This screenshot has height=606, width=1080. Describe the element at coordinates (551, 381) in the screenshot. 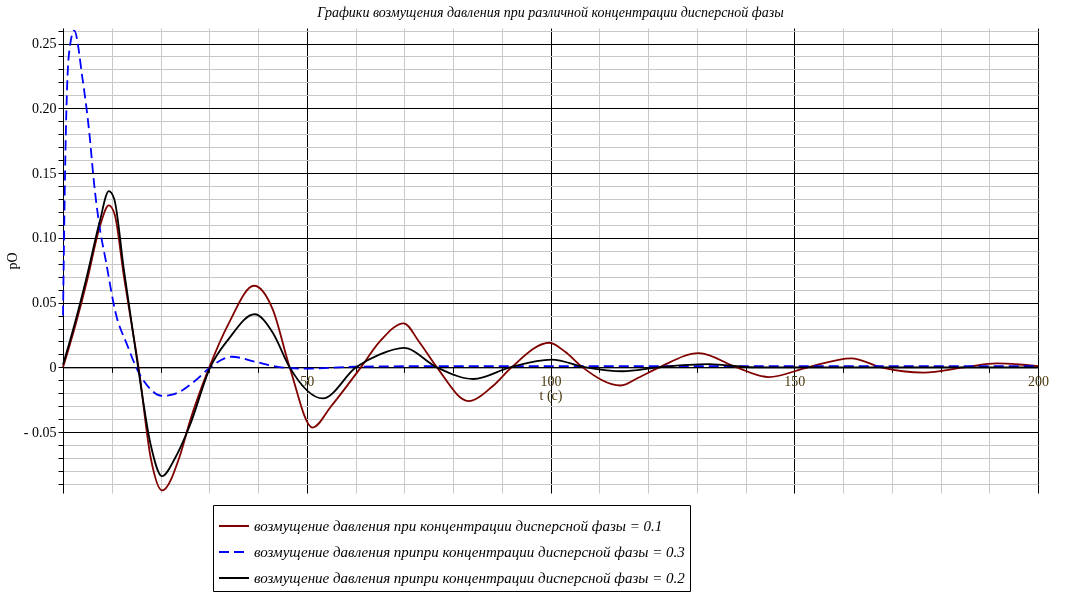

I see `x-tick-label: 100` at that location.